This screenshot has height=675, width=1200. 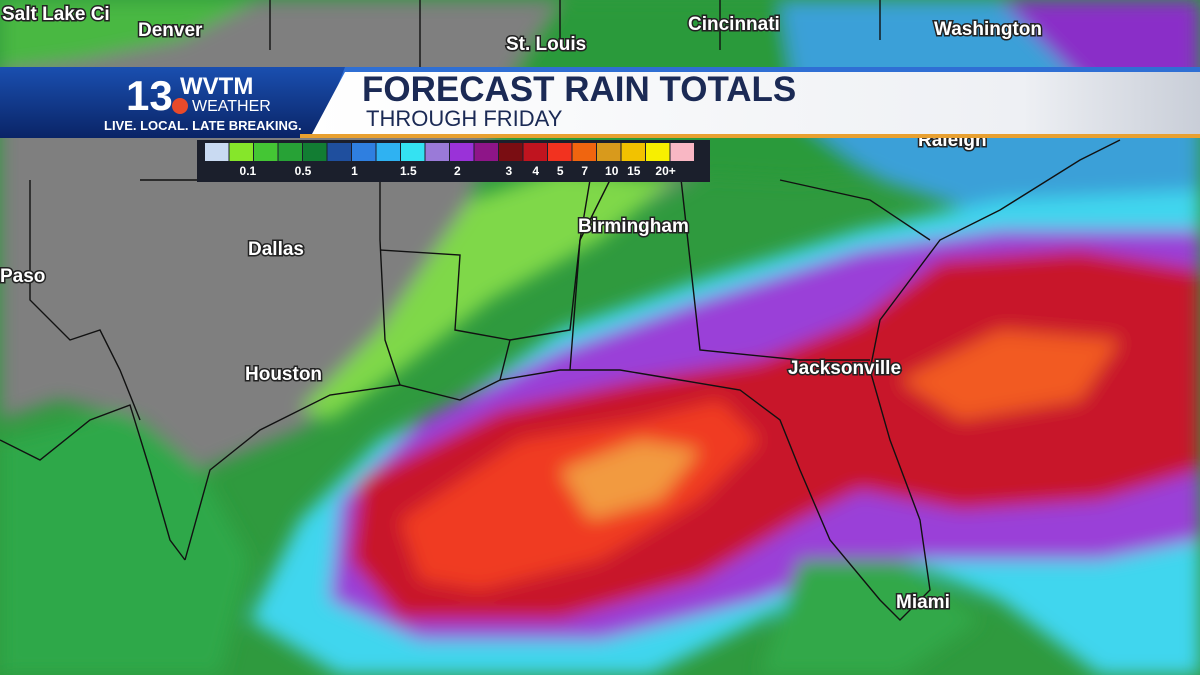 What do you see at coordinates (923, 602) in the screenshot?
I see `city-label: Miami` at bounding box center [923, 602].